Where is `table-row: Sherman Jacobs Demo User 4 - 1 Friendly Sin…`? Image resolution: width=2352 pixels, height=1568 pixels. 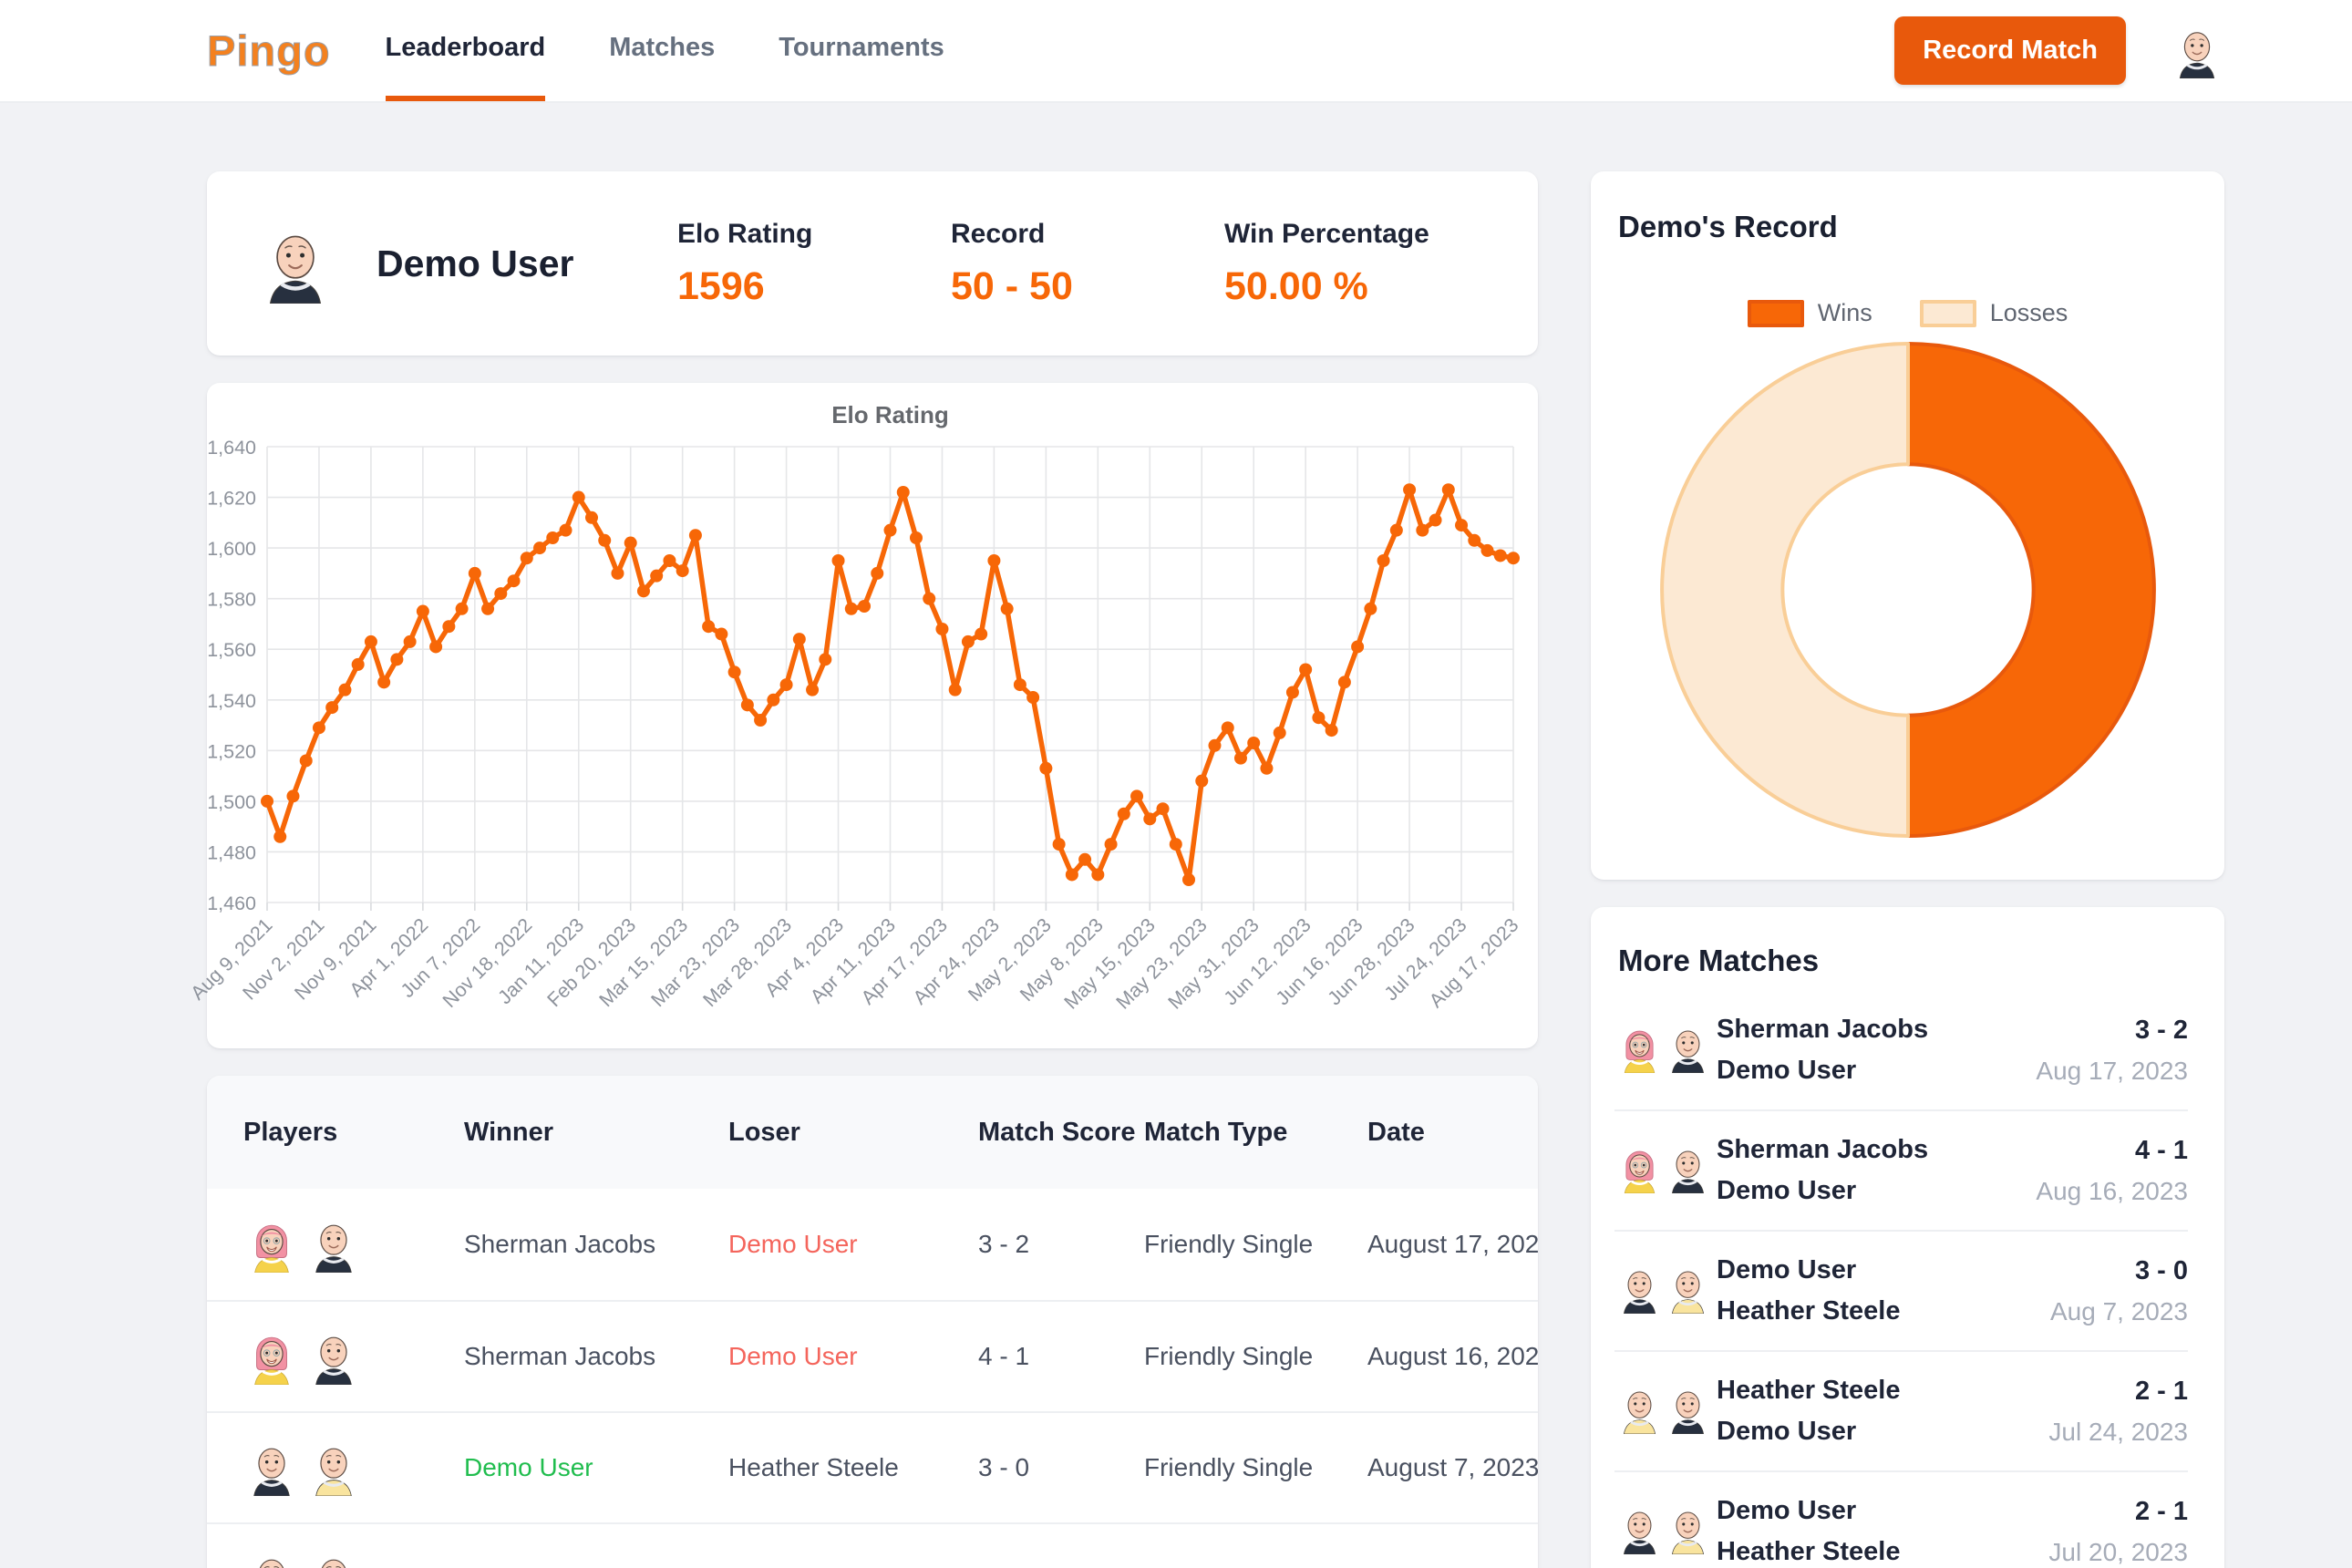 table-row: Sherman Jacobs Demo User 4 - 1 Friendly Sin… is located at coordinates (872, 1355).